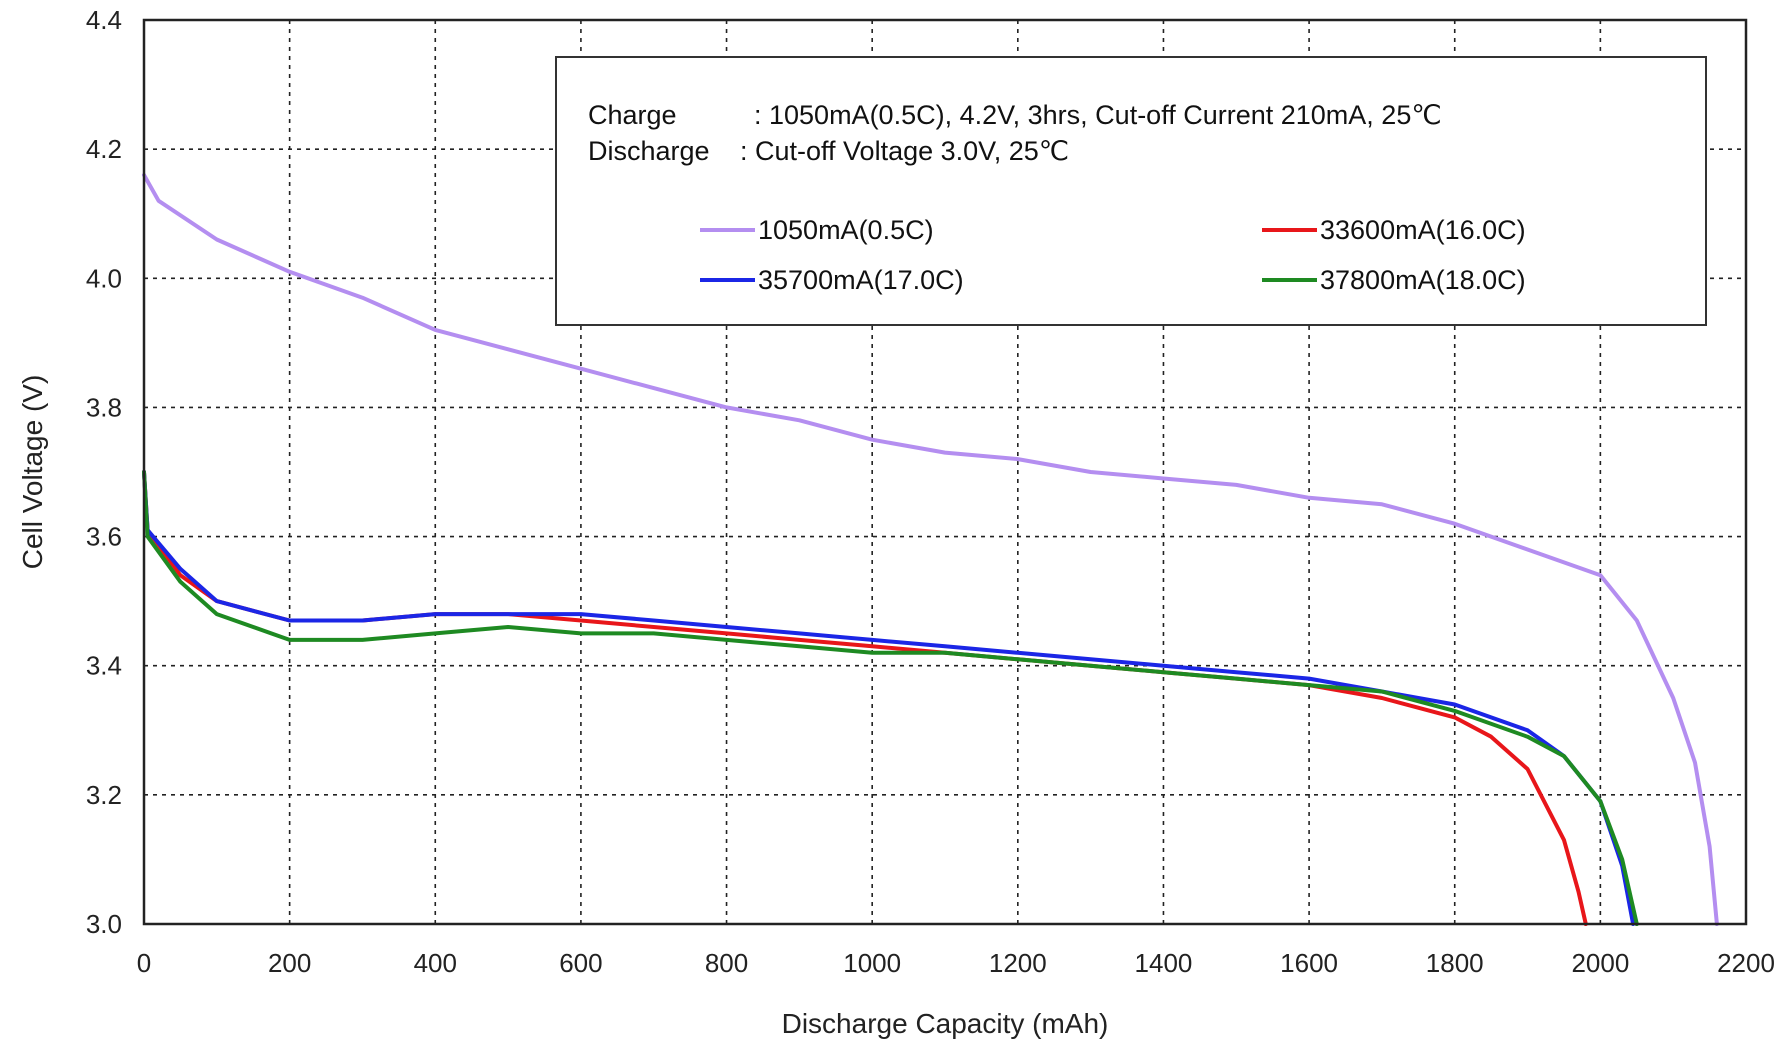  Describe the element at coordinates (1455, 963) in the screenshot. I see `x-tick-label: 1800` at that location.